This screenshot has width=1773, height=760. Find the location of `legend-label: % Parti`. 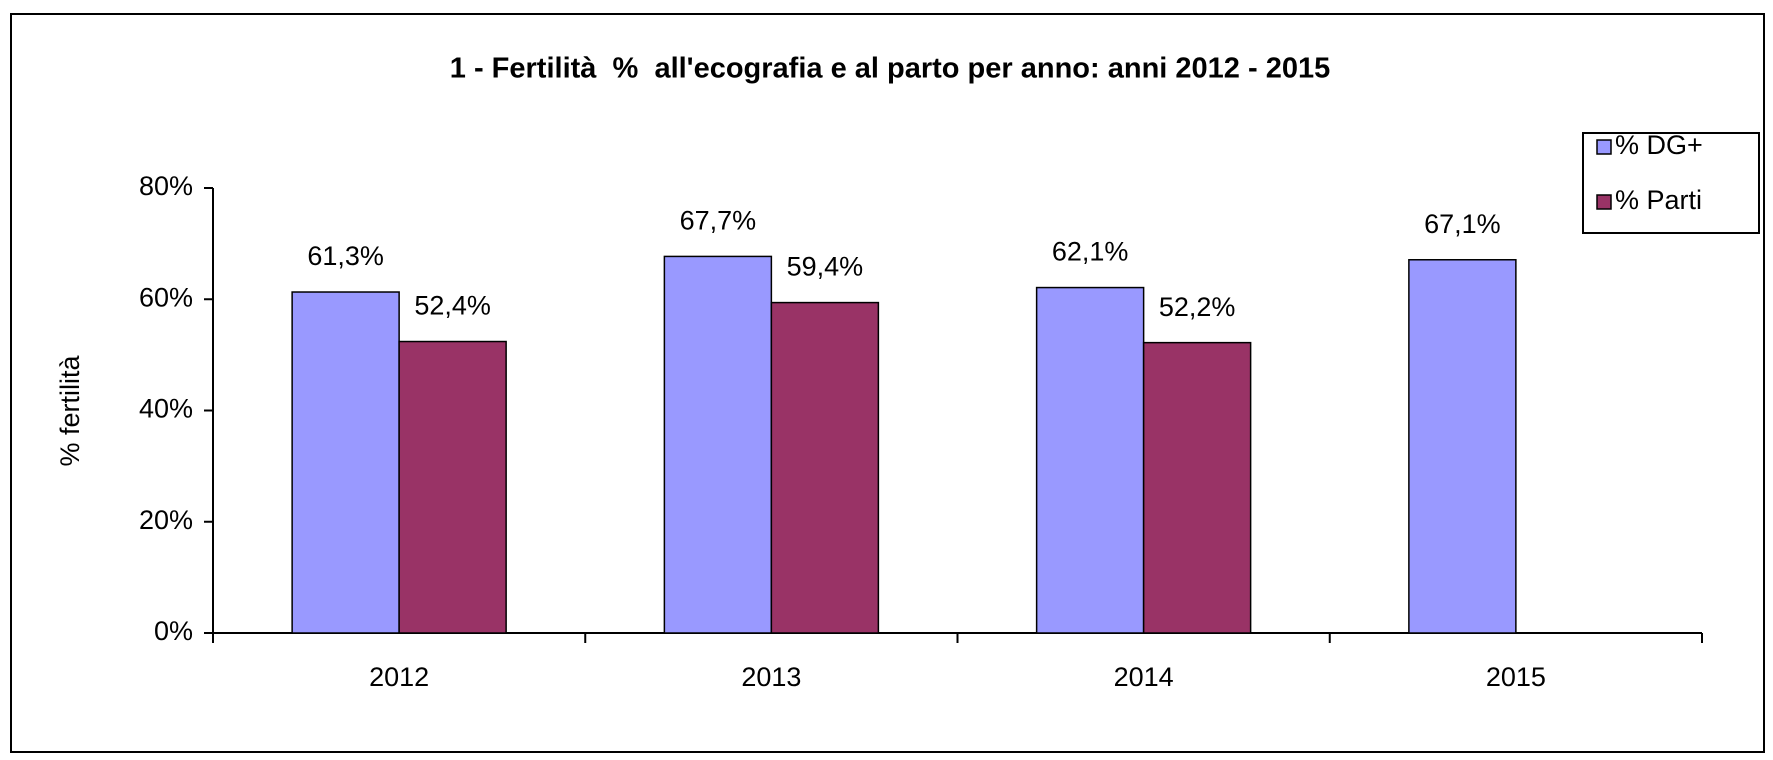

legend-label: % Parti is located at coordinates (1658, 200).